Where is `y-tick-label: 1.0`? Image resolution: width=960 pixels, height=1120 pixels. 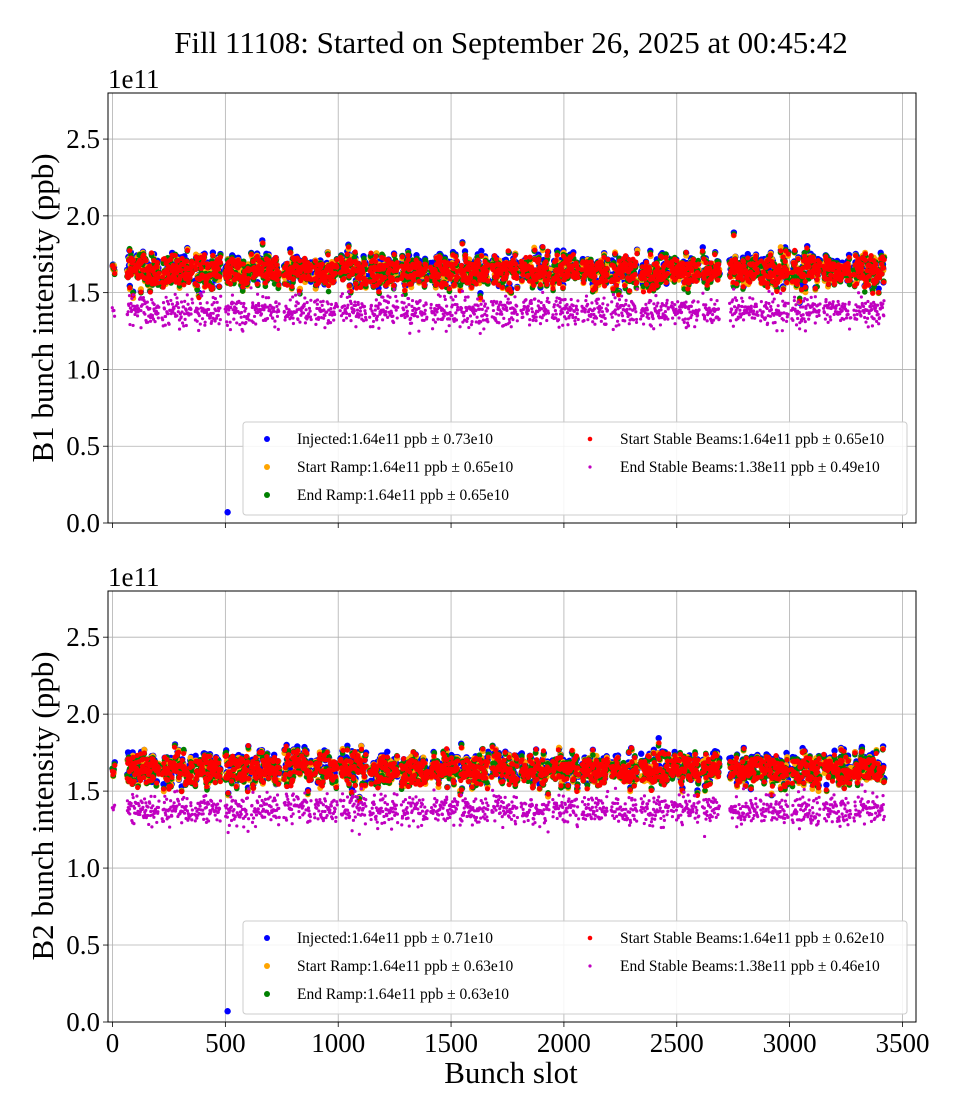
y-tick-label: 1.0 is located at coordinates (83, 369).